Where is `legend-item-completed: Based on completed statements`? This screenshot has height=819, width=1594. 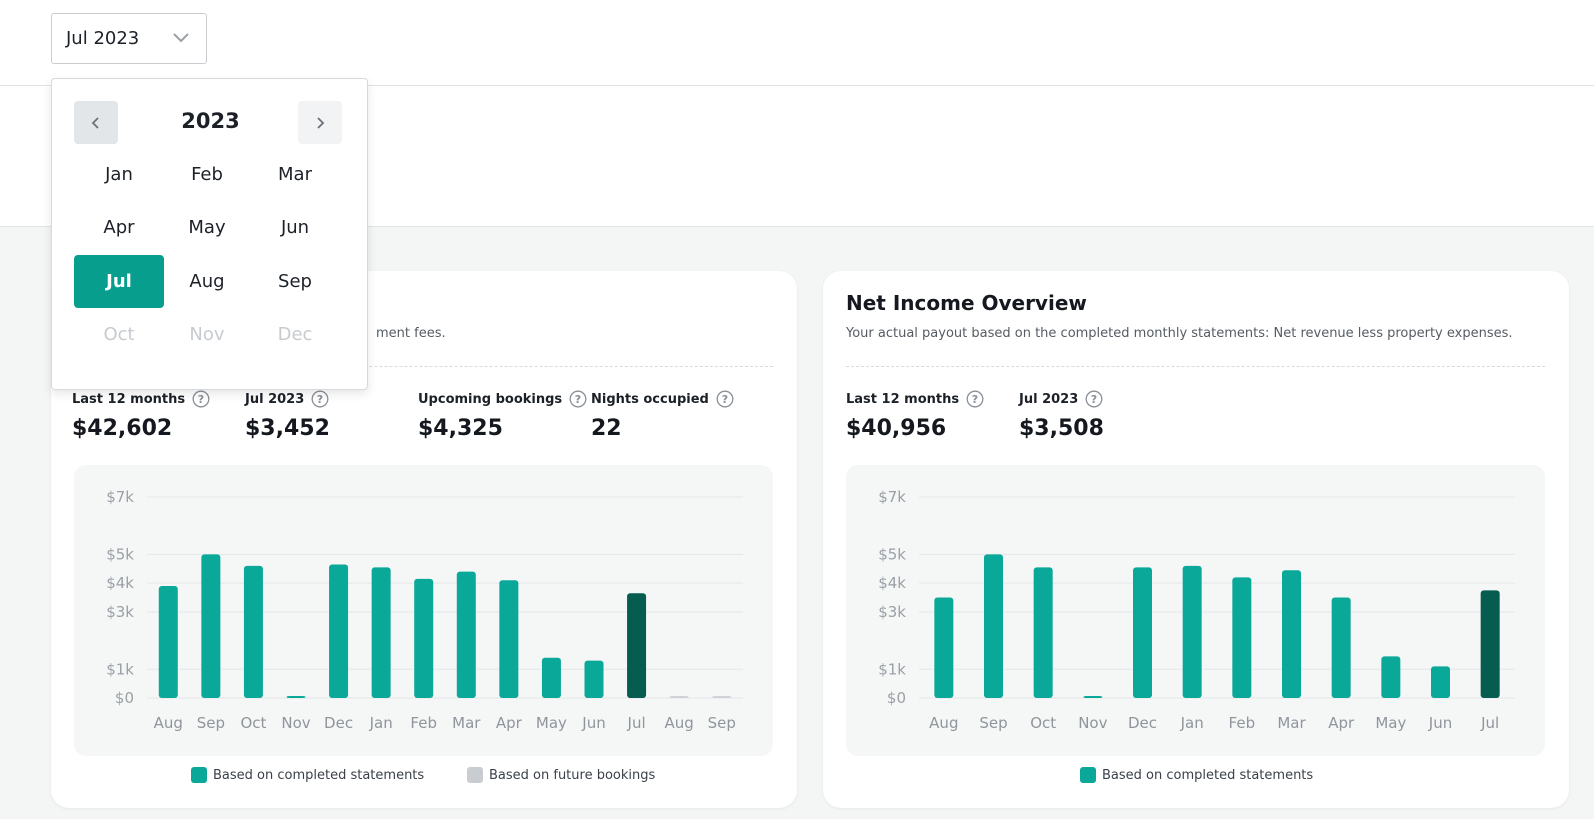
legend-item-completed: Based on completed statements is located at coordinates (307, 775).